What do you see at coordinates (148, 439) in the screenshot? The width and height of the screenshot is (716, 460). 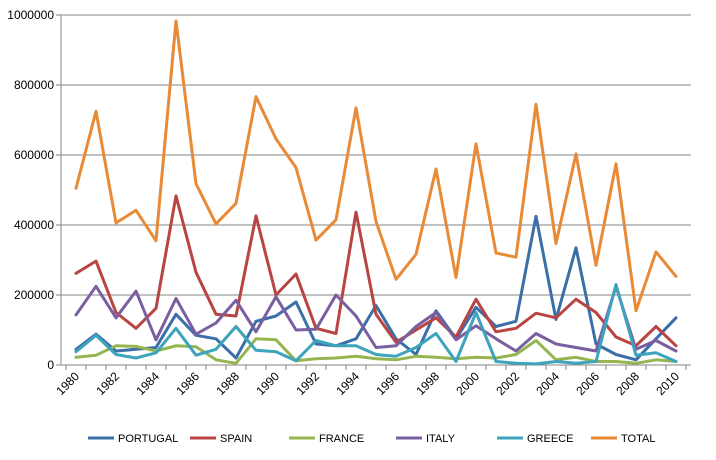 I see `legend-label: PORTUGAL` at bounding box center [148, 439].